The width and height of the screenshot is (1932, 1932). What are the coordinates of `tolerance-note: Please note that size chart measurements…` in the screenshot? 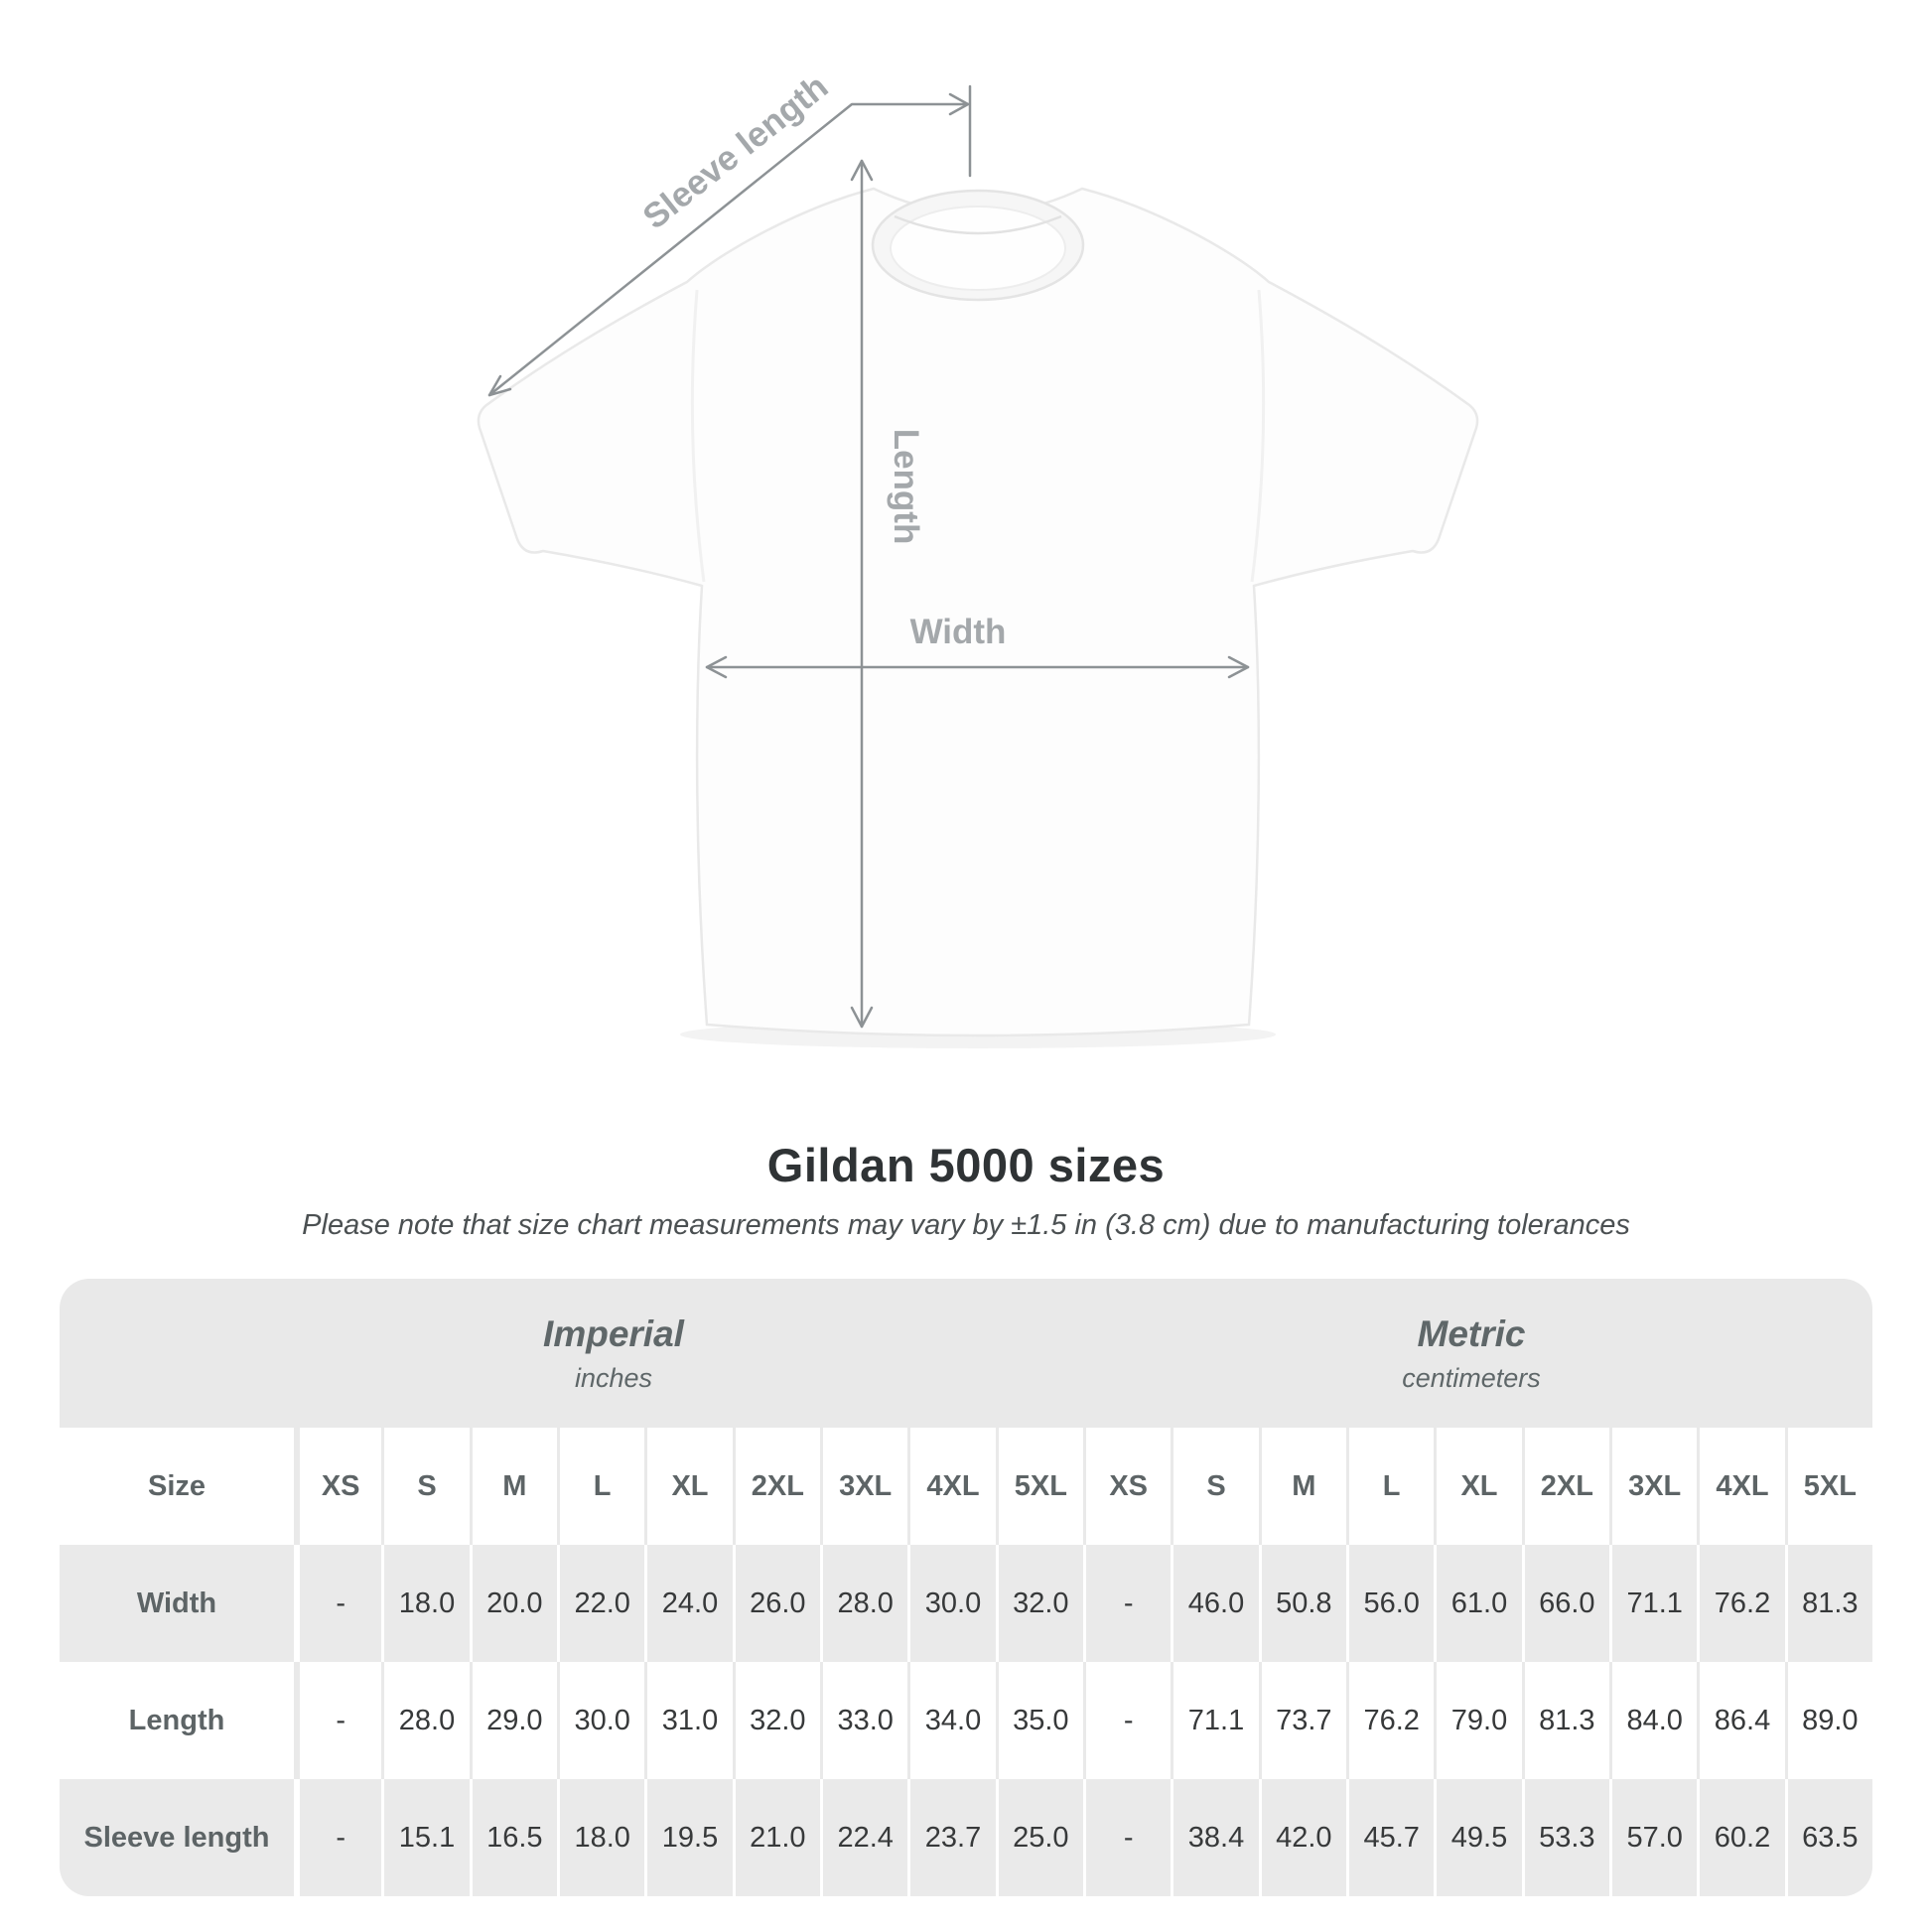 It's located at (966, 1225).